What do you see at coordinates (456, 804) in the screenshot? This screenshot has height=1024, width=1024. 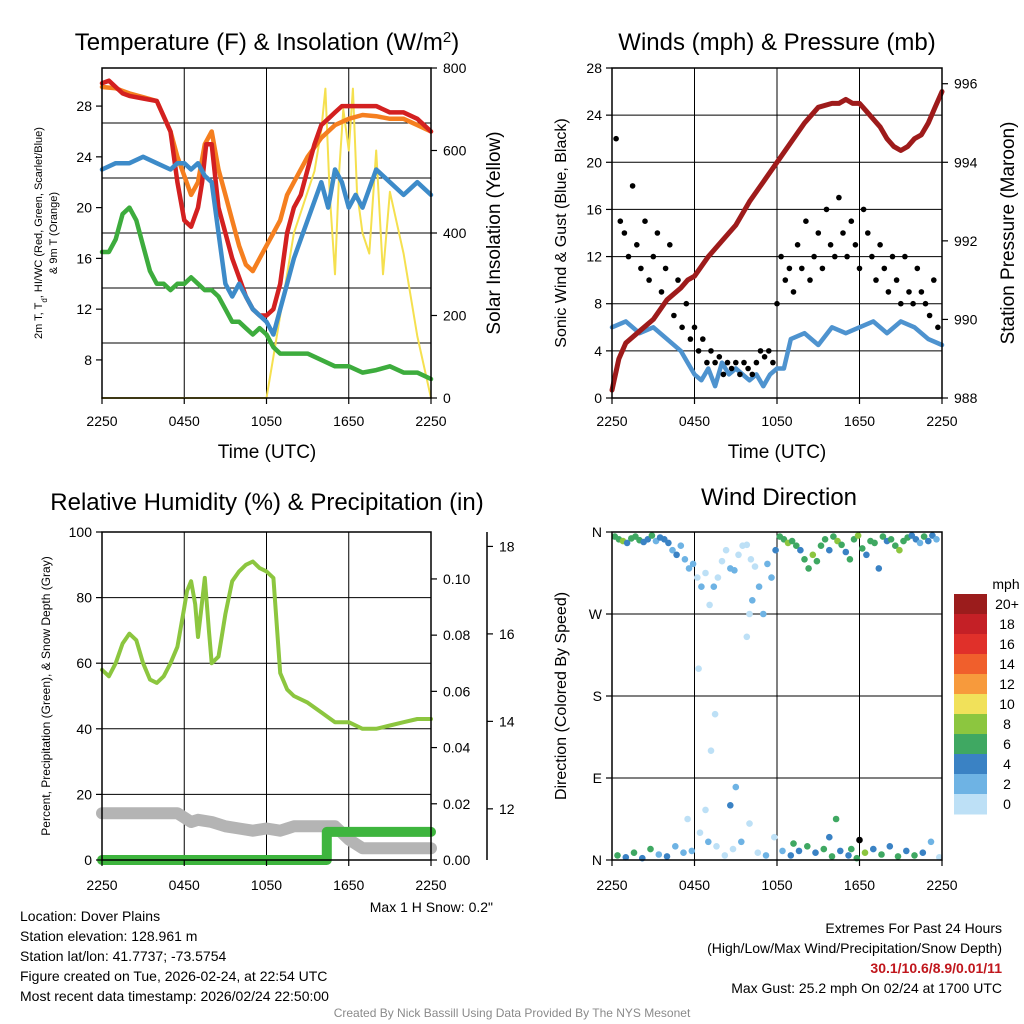 I see `y-tick-label: 0.02` at bounding box center [456, 804].